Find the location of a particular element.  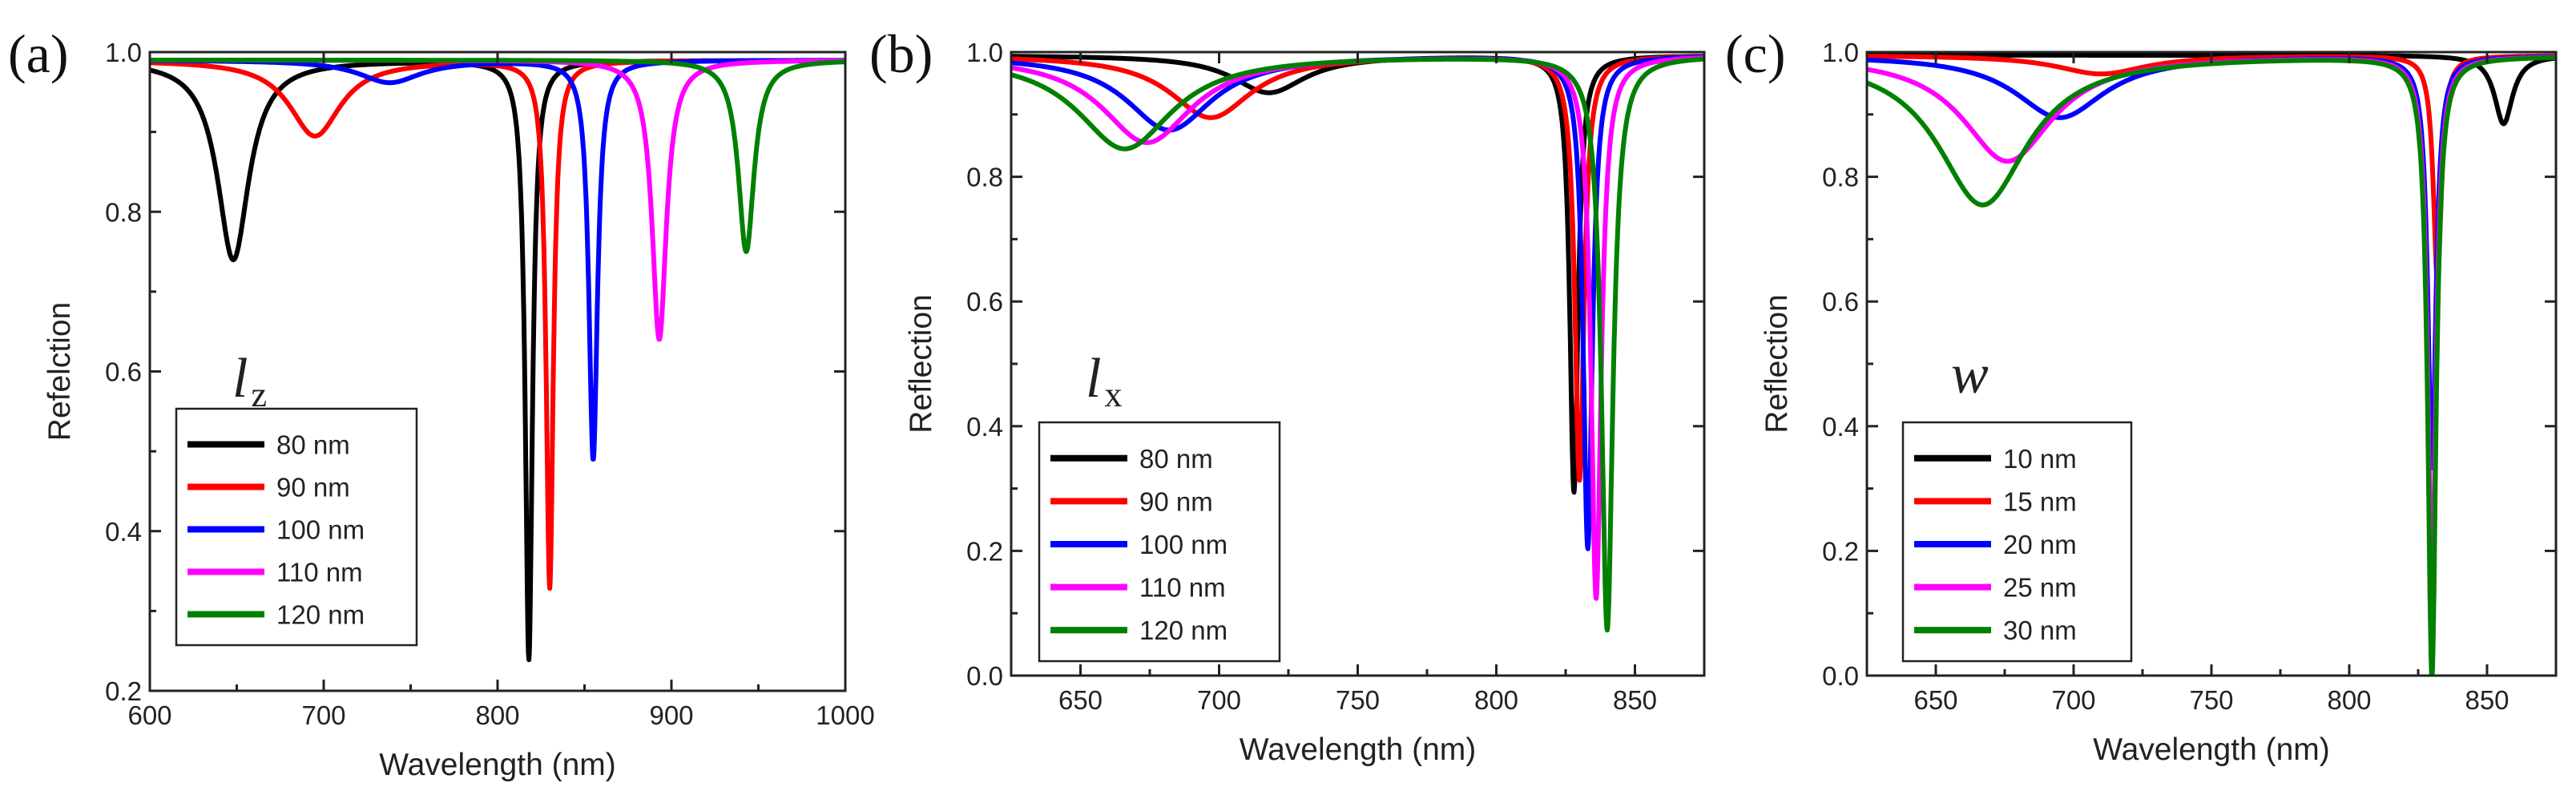

legend-box is located at coordinates (296, 527).